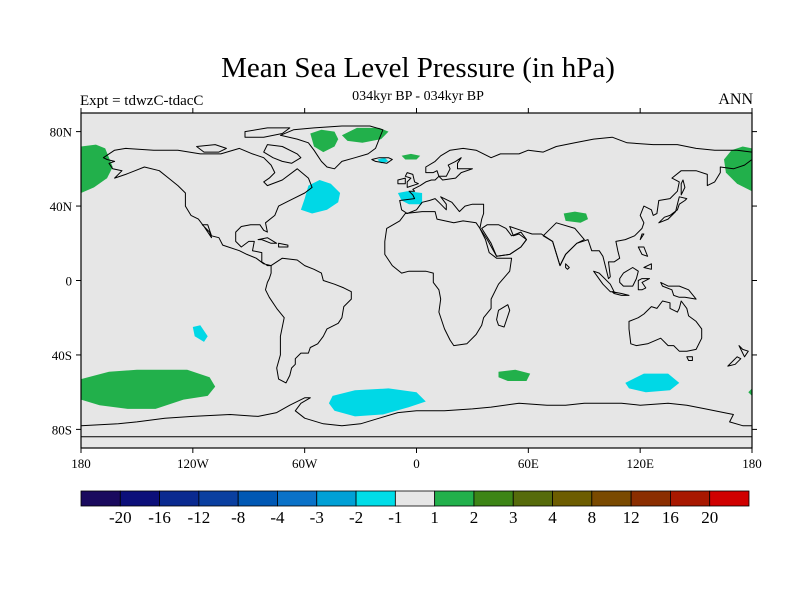 The height and width of the screenshot is (600, 800). What do you see at coordinates (448, 279) in the screenshot?
I see `coastline-africa` at bounding box center [448, 279].